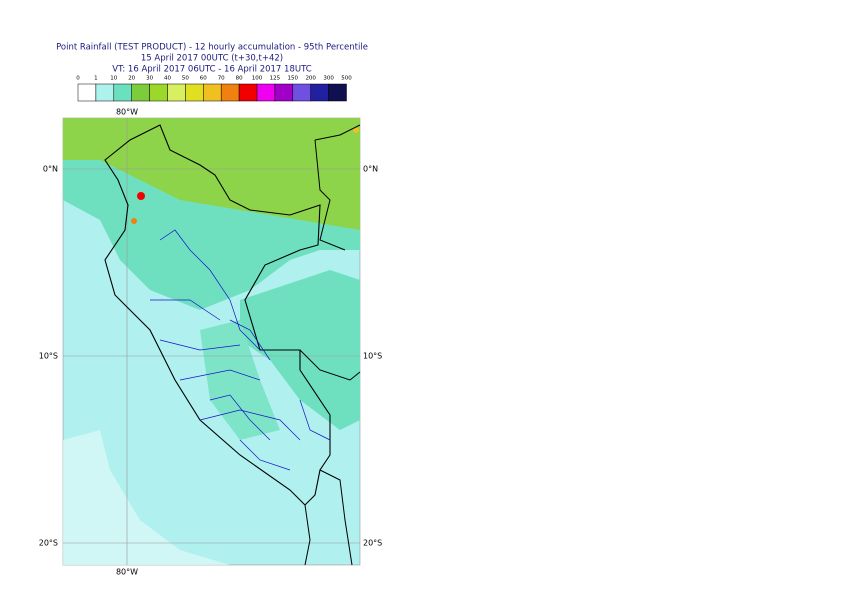 The height and width of the screenshot is (600, 842). Describe the element at coordinates (346, 79) in the screenshot. I see `colorbar-label: 500` at that location.